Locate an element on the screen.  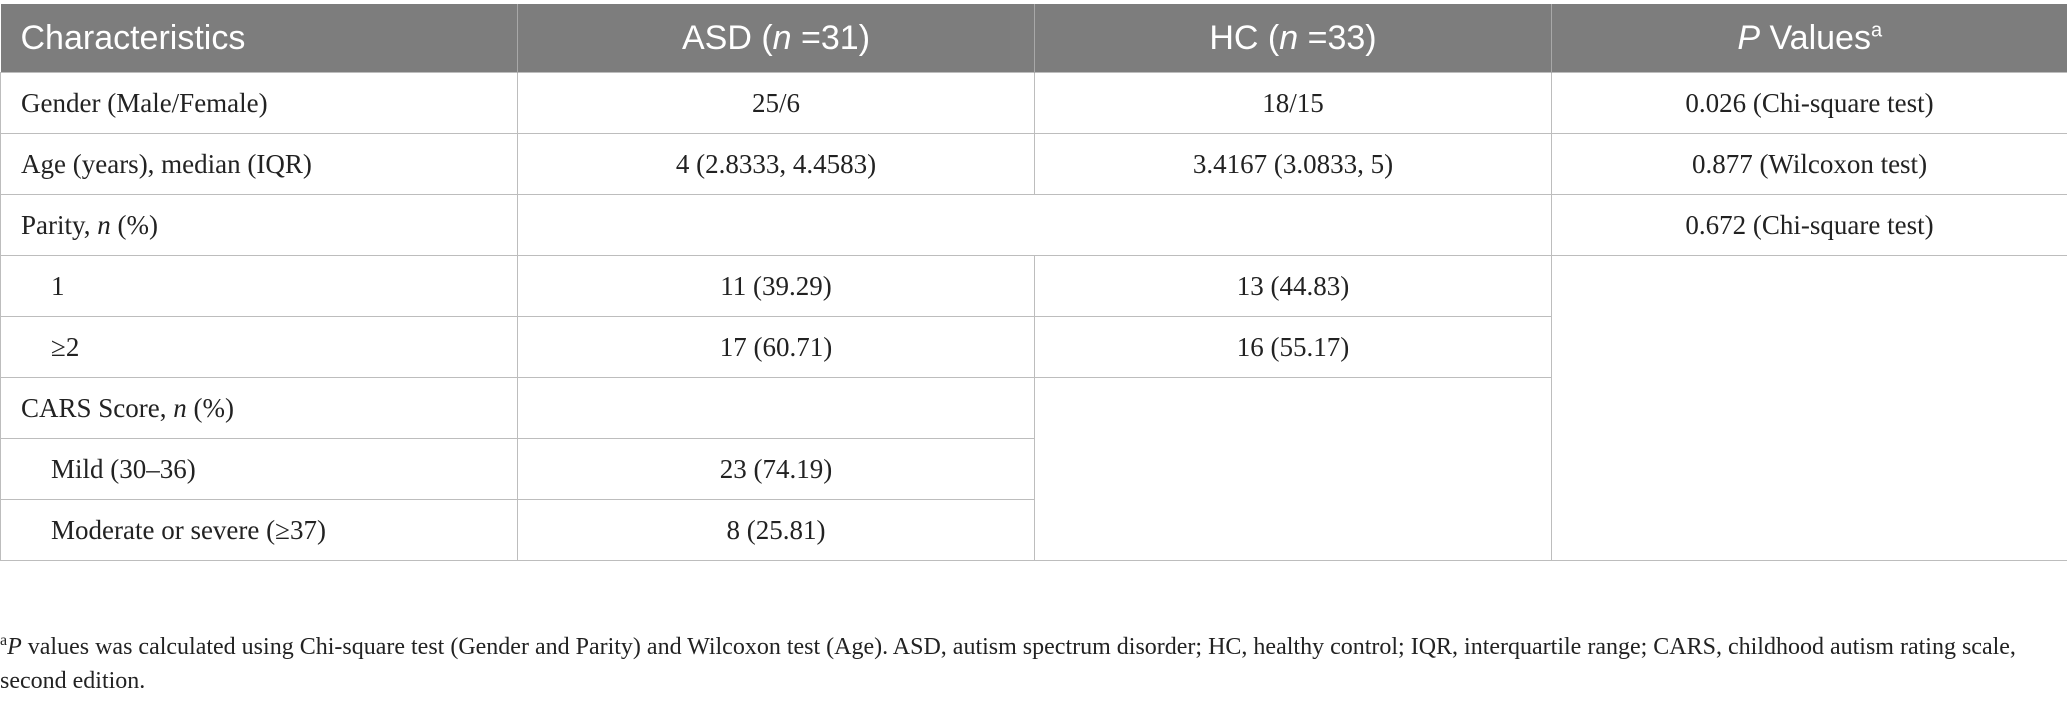
header-hc-prefix: HC ( is located at coordinates (1244, 37).